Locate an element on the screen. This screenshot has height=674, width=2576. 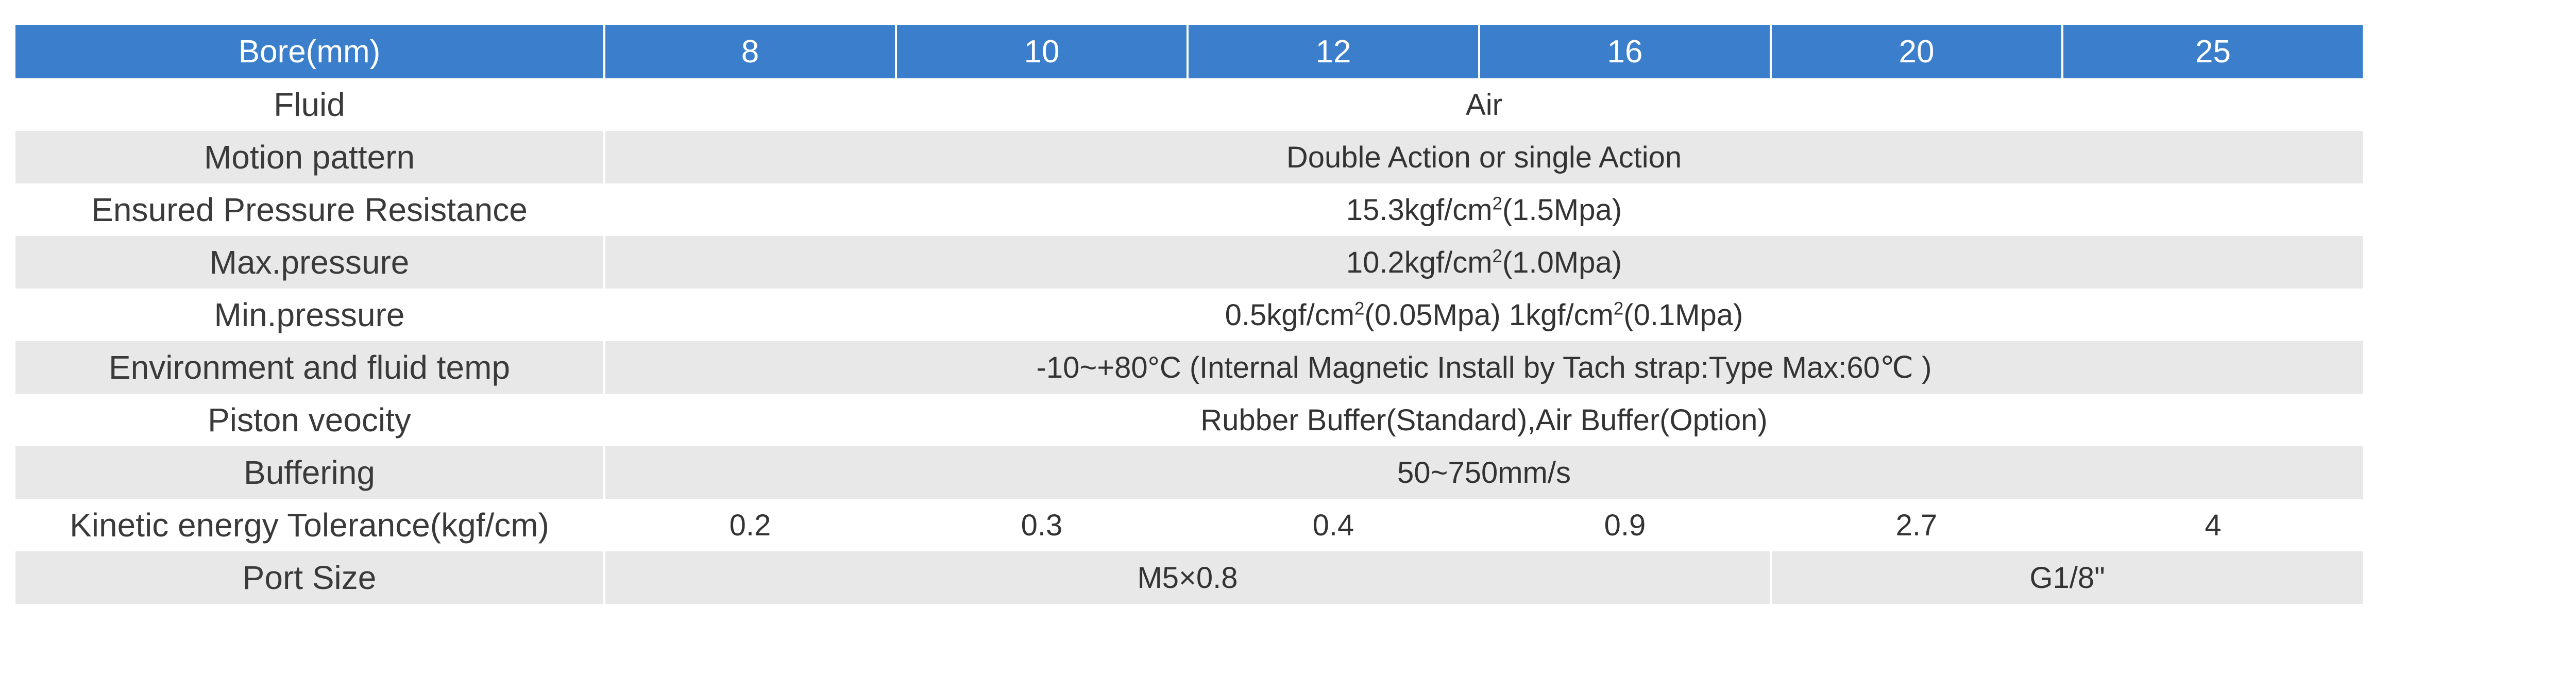
maxp-sup: 2 is located at coordinates (1497, 256).